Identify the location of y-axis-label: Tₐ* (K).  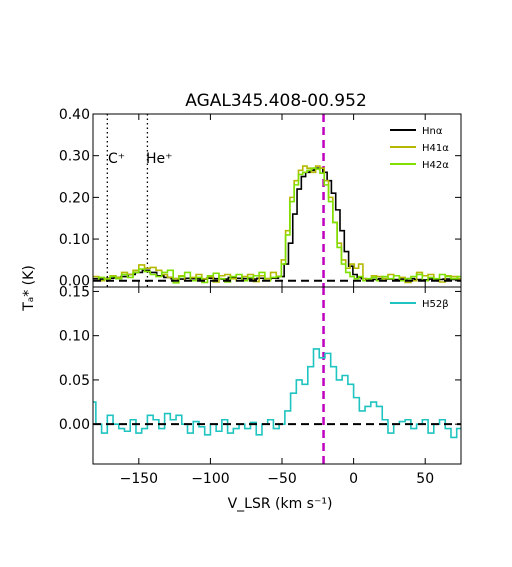
(29, 288).